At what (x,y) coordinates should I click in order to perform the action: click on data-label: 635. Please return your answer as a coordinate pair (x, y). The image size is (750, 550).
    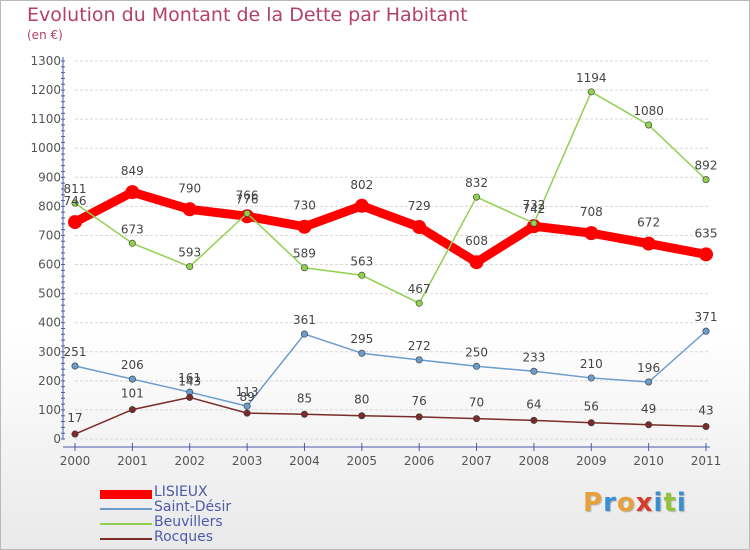
    Looking at the image, I should click on (706, 233).